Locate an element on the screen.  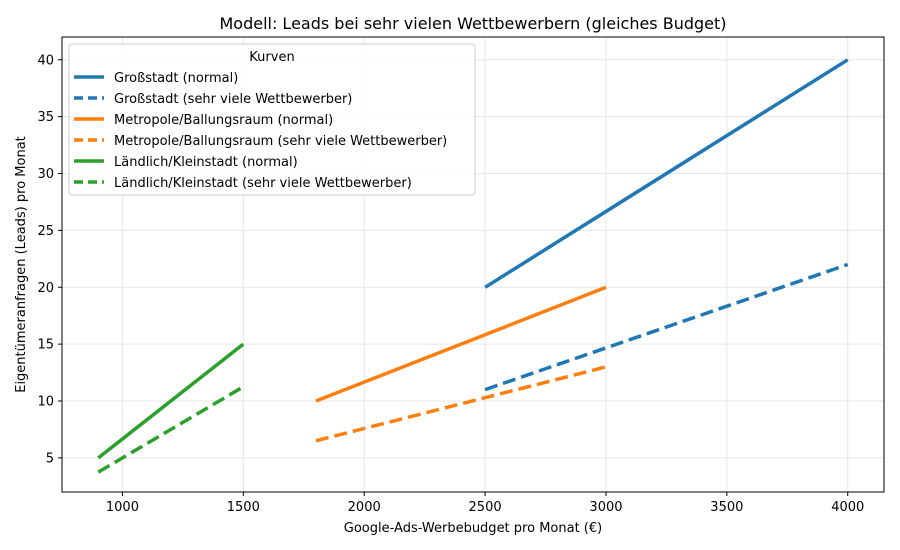
legend-entry: Großstadt (sehr viele Wettbewerber) is located at coordinates (233, 99).